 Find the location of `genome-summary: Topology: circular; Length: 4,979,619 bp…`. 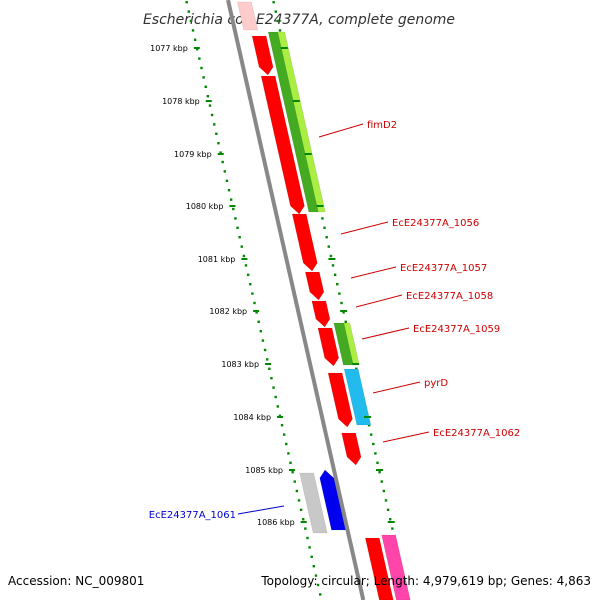

genome-summary: Topology: circular; Length: 4,979,619 bp… is located at coordinates (426, 581).